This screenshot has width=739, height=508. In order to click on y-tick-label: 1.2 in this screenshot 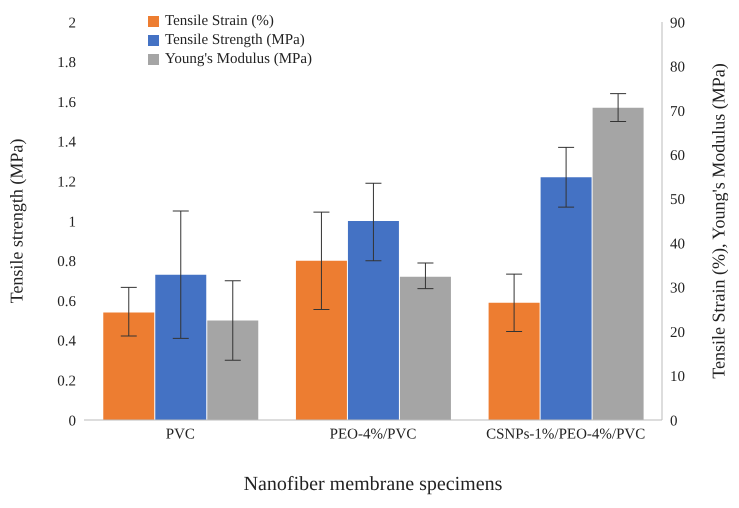, I will do `click(66, 182)`.